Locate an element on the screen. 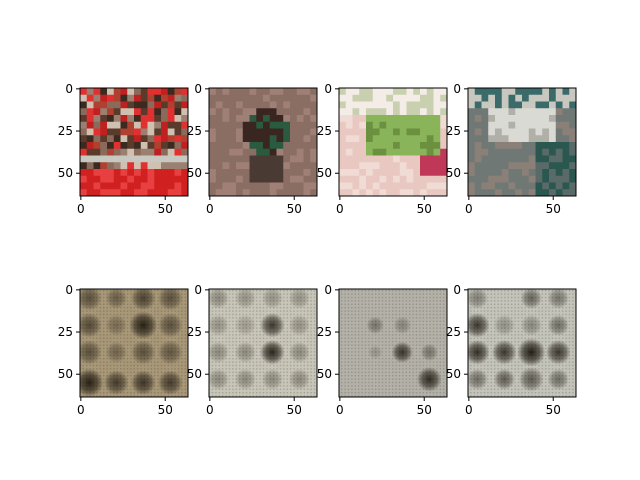  image-panel-4: 0 50 0 25 50 is located at coordinates (511, 149).